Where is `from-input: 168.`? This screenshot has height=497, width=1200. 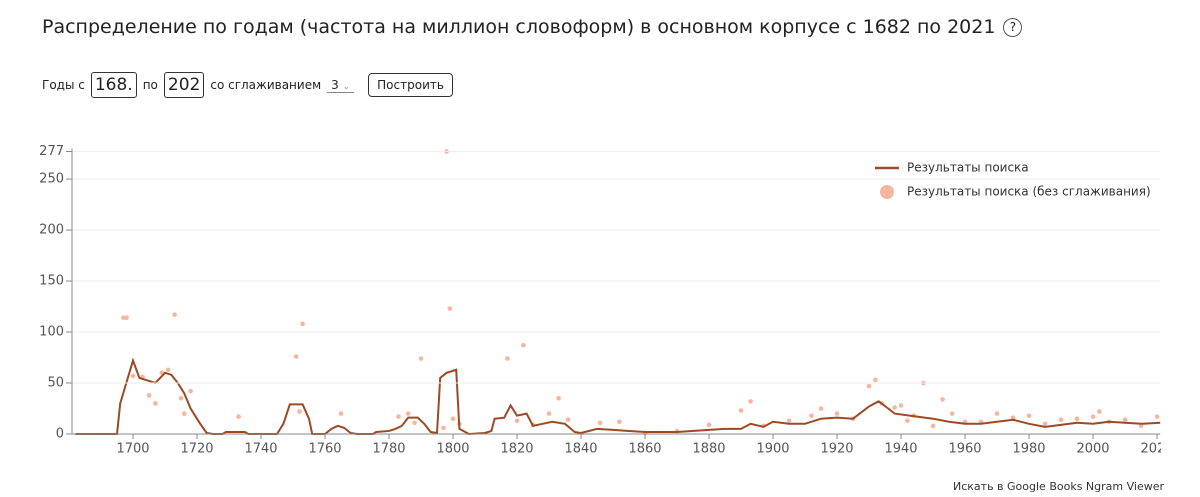
from-input: 168. is located at coordinates (113, 85).